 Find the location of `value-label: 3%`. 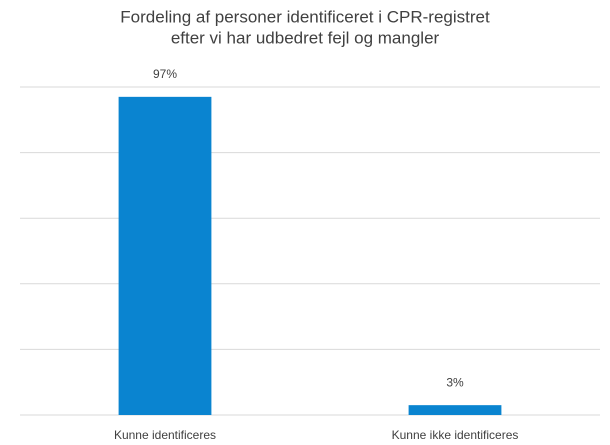

value-label: 3% is located at coordinates (455, 382).